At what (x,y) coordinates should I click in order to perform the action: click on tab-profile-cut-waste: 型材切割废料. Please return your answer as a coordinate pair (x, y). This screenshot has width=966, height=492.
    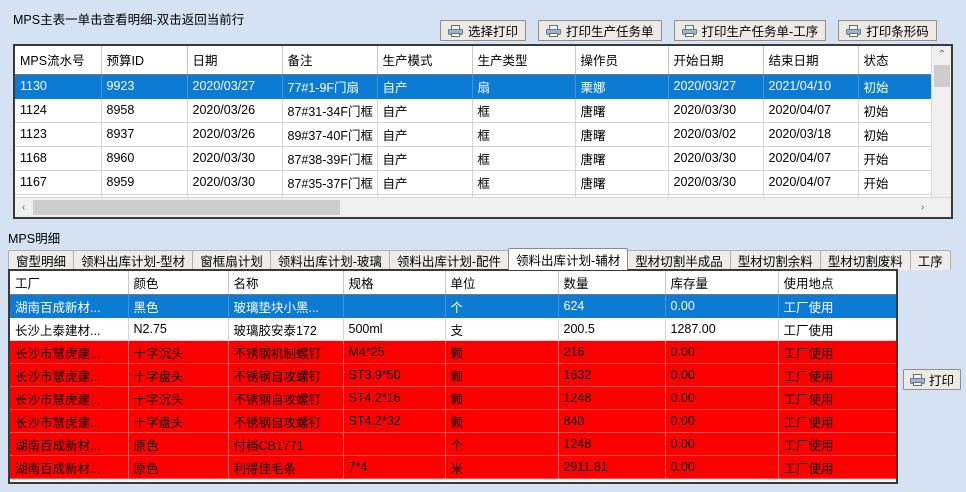
    Looking at the image, I should click on (865, 260).